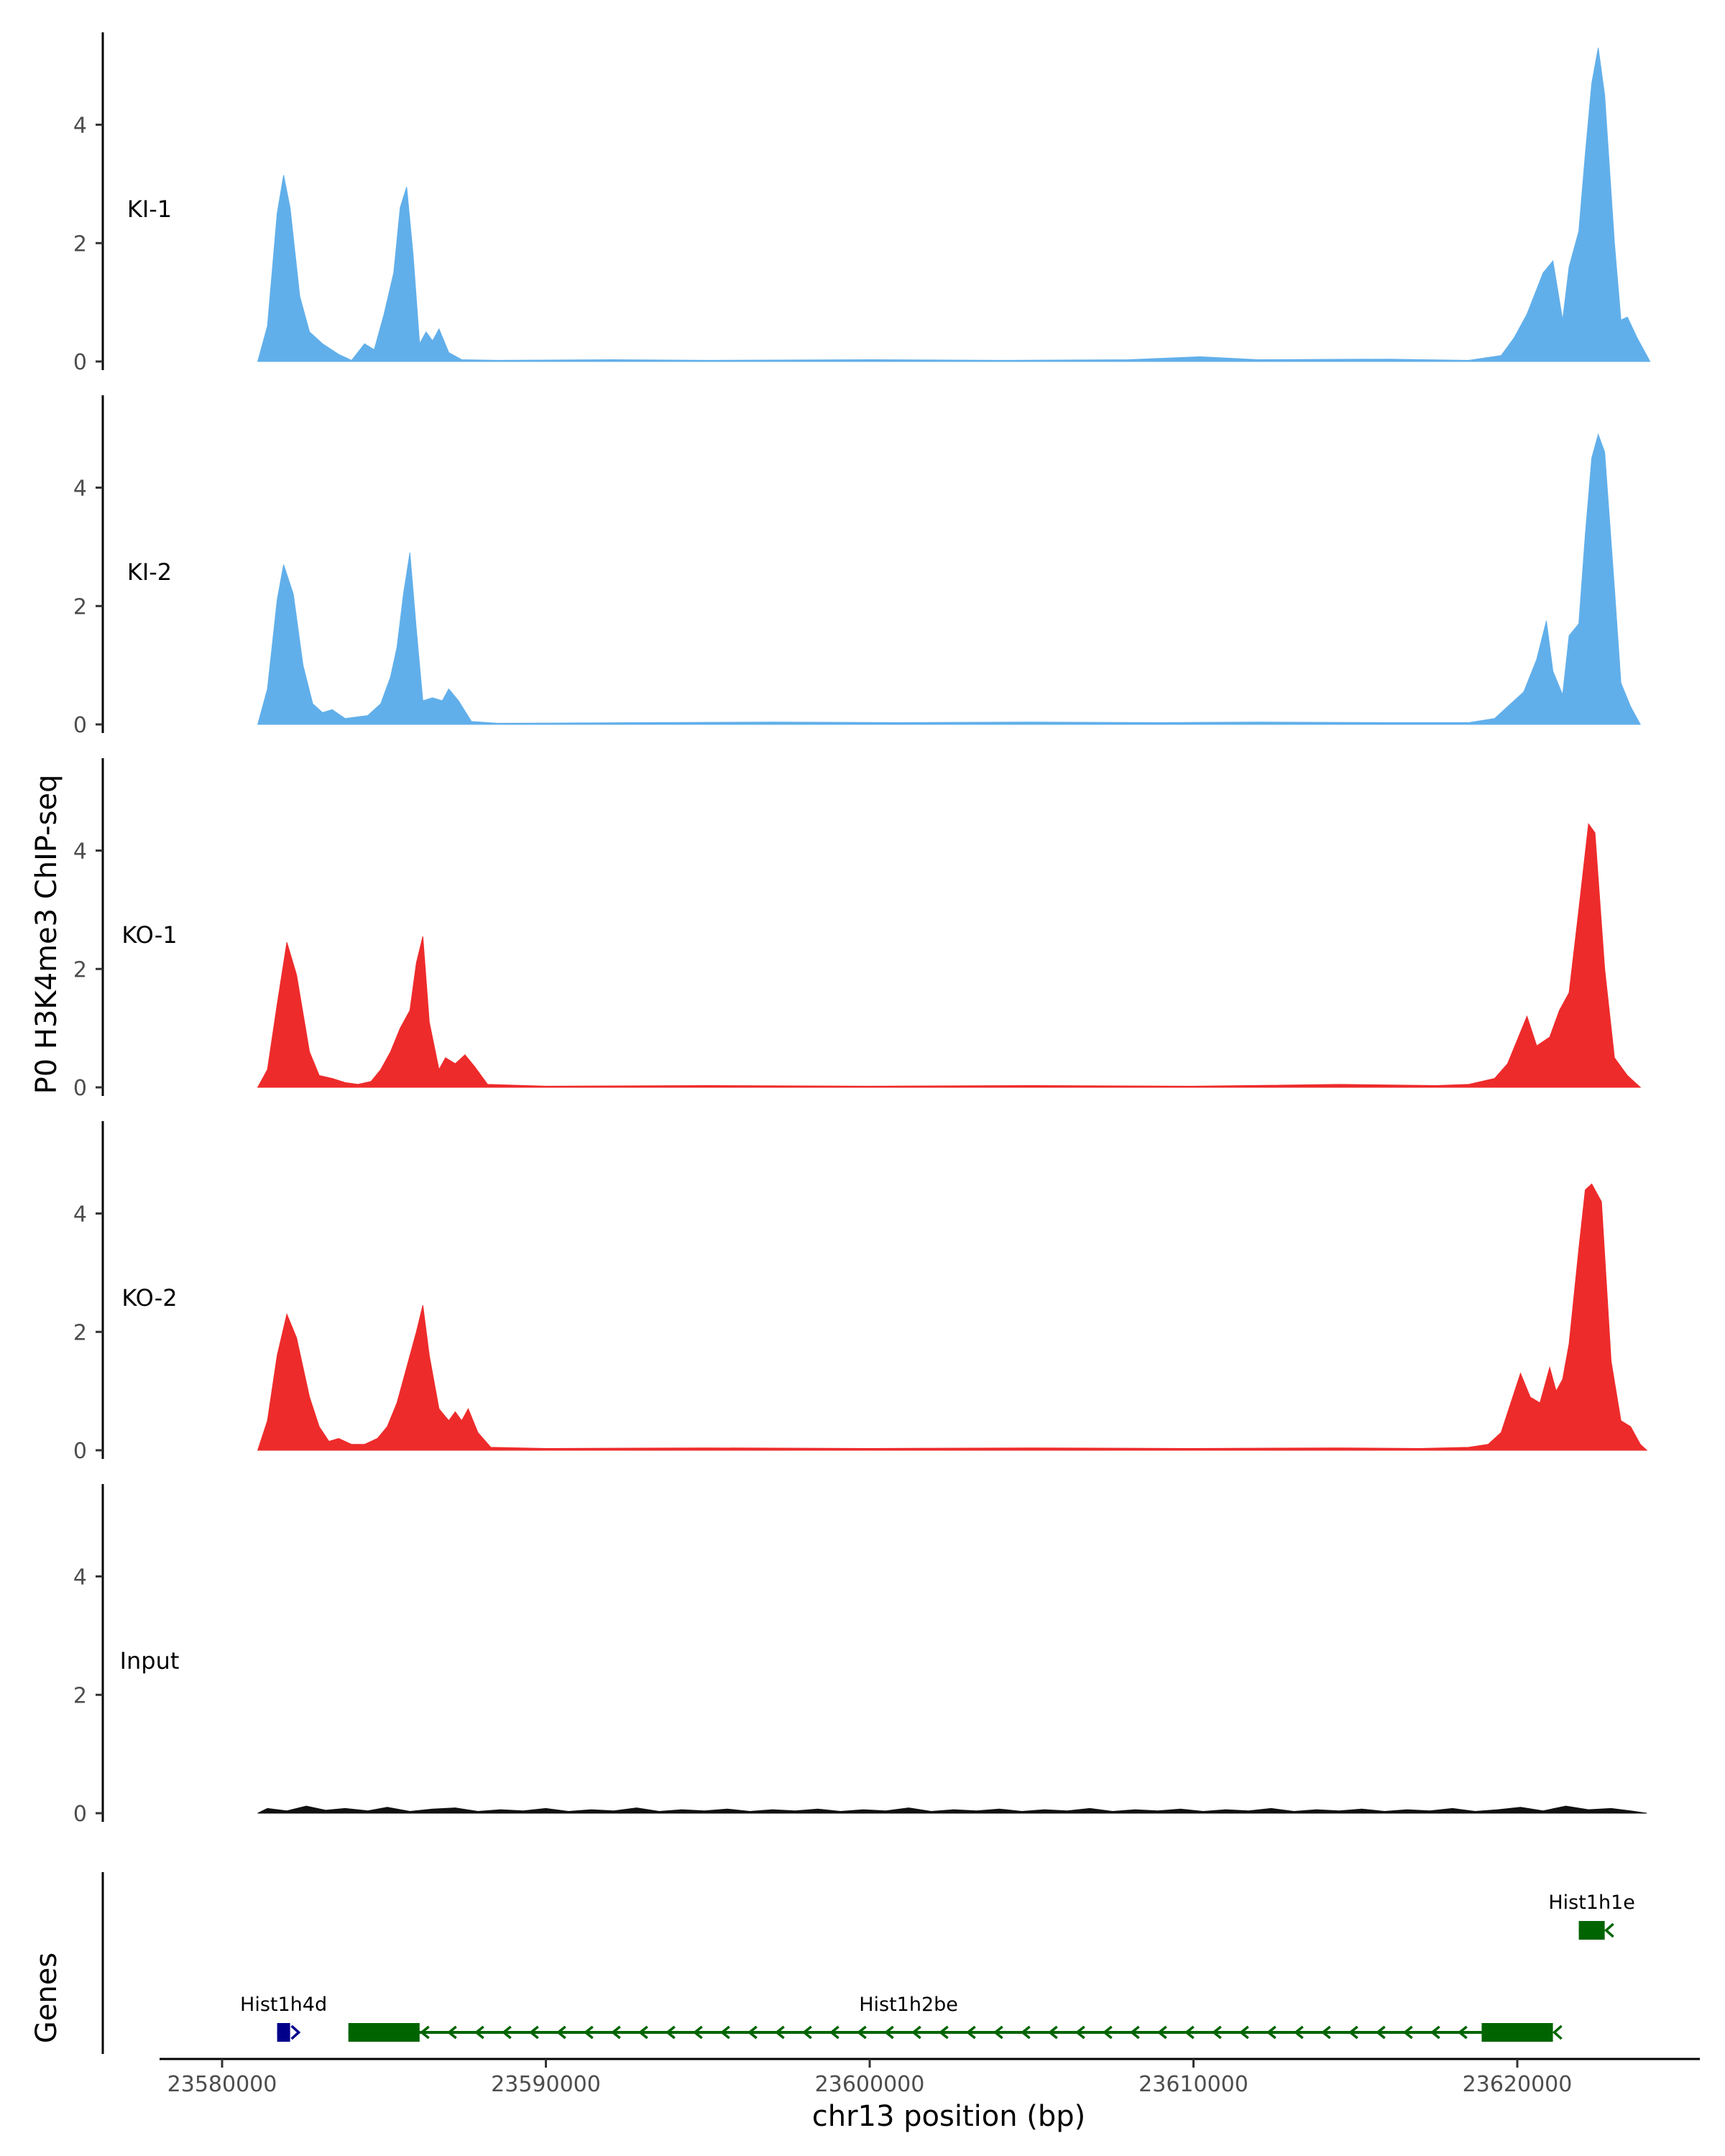 This screenshot has width=1725, height=2156. Describe the element at coordinates (908, 2005) in the screenshot. I see `gene-label: Hist1h2be` at that location.